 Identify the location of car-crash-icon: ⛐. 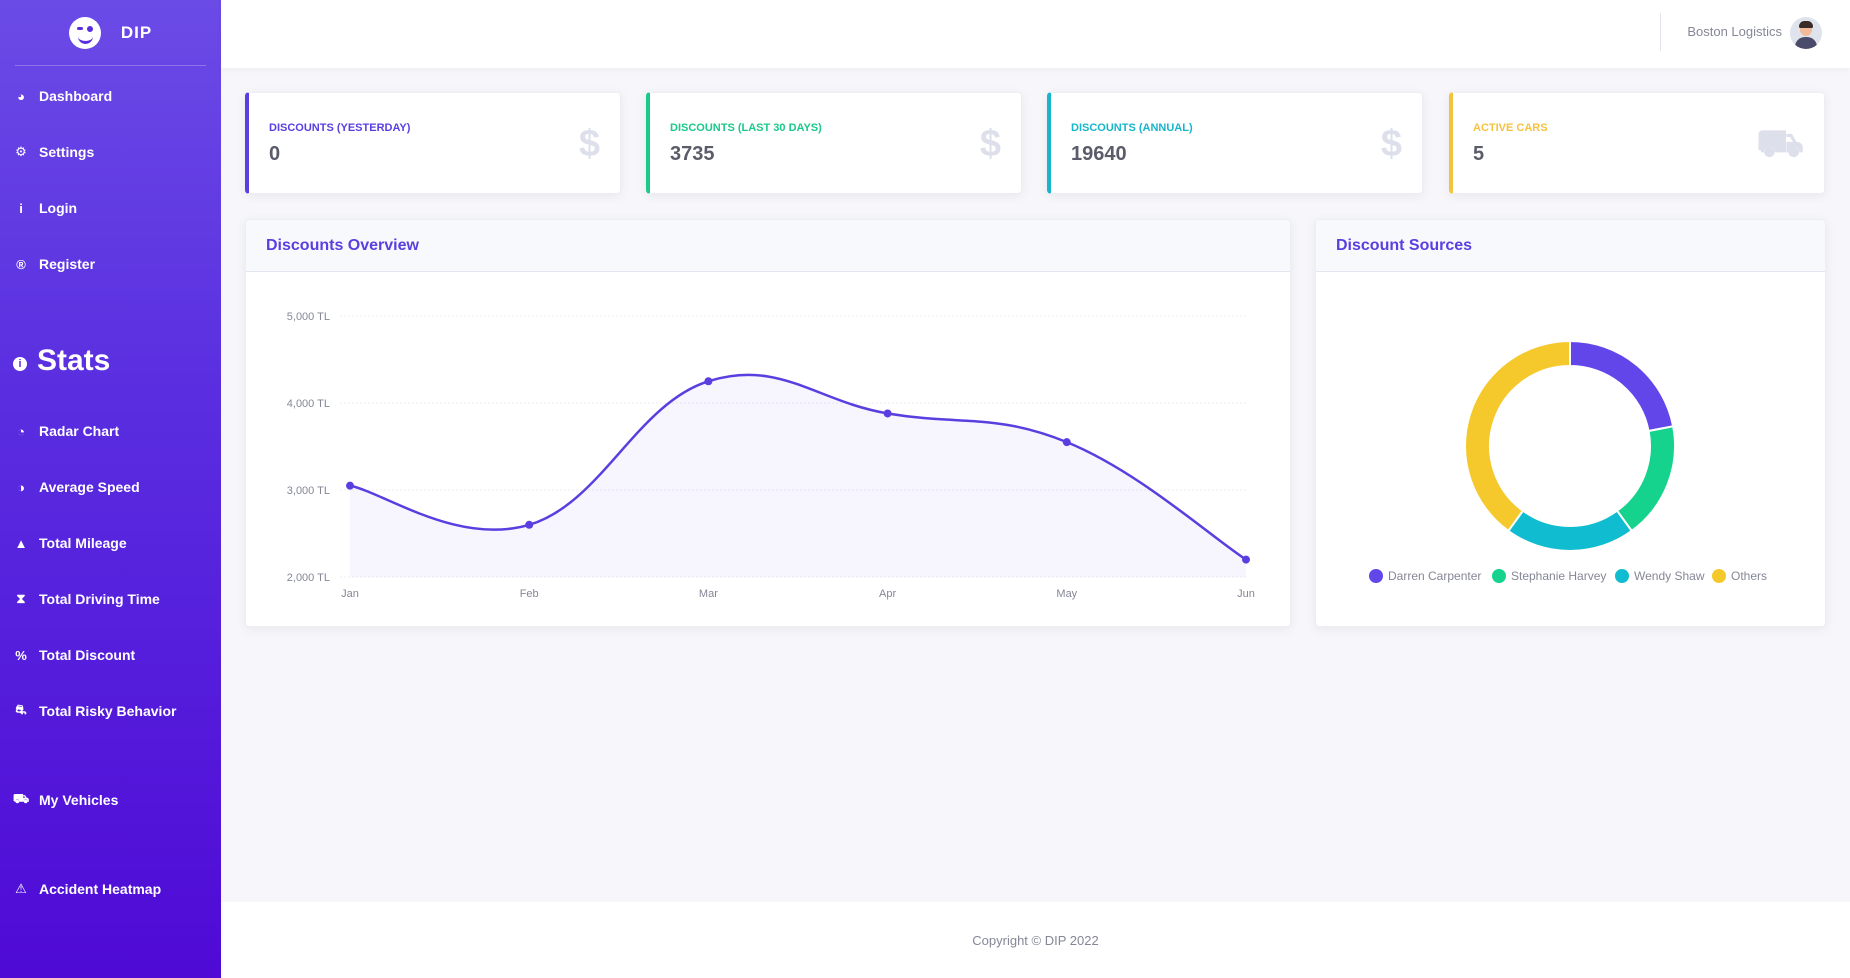
(21, 709).